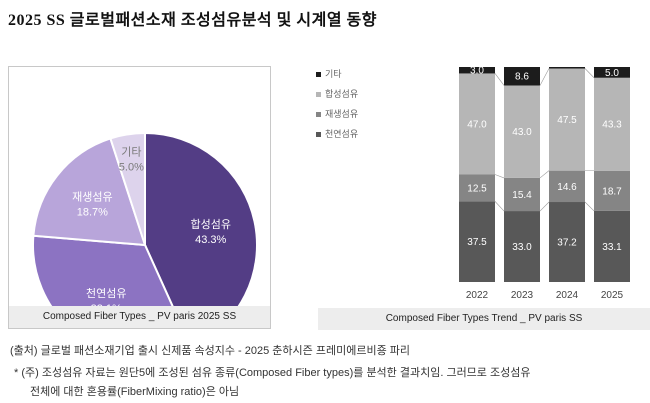 The width and height of the screenshot is (650, 403). I want to click on legend-swatch-regenerated, so click(318, 114).